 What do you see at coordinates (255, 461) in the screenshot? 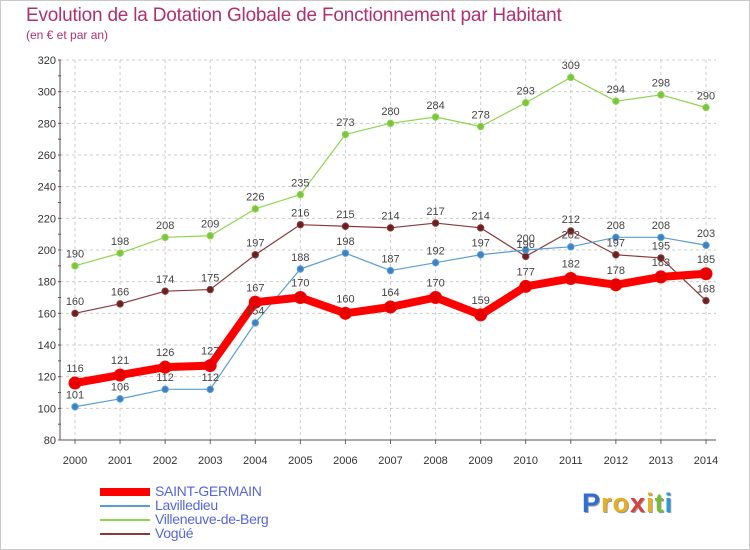
I see `x-tick-label: 2004` at bounding box center [255, 461].